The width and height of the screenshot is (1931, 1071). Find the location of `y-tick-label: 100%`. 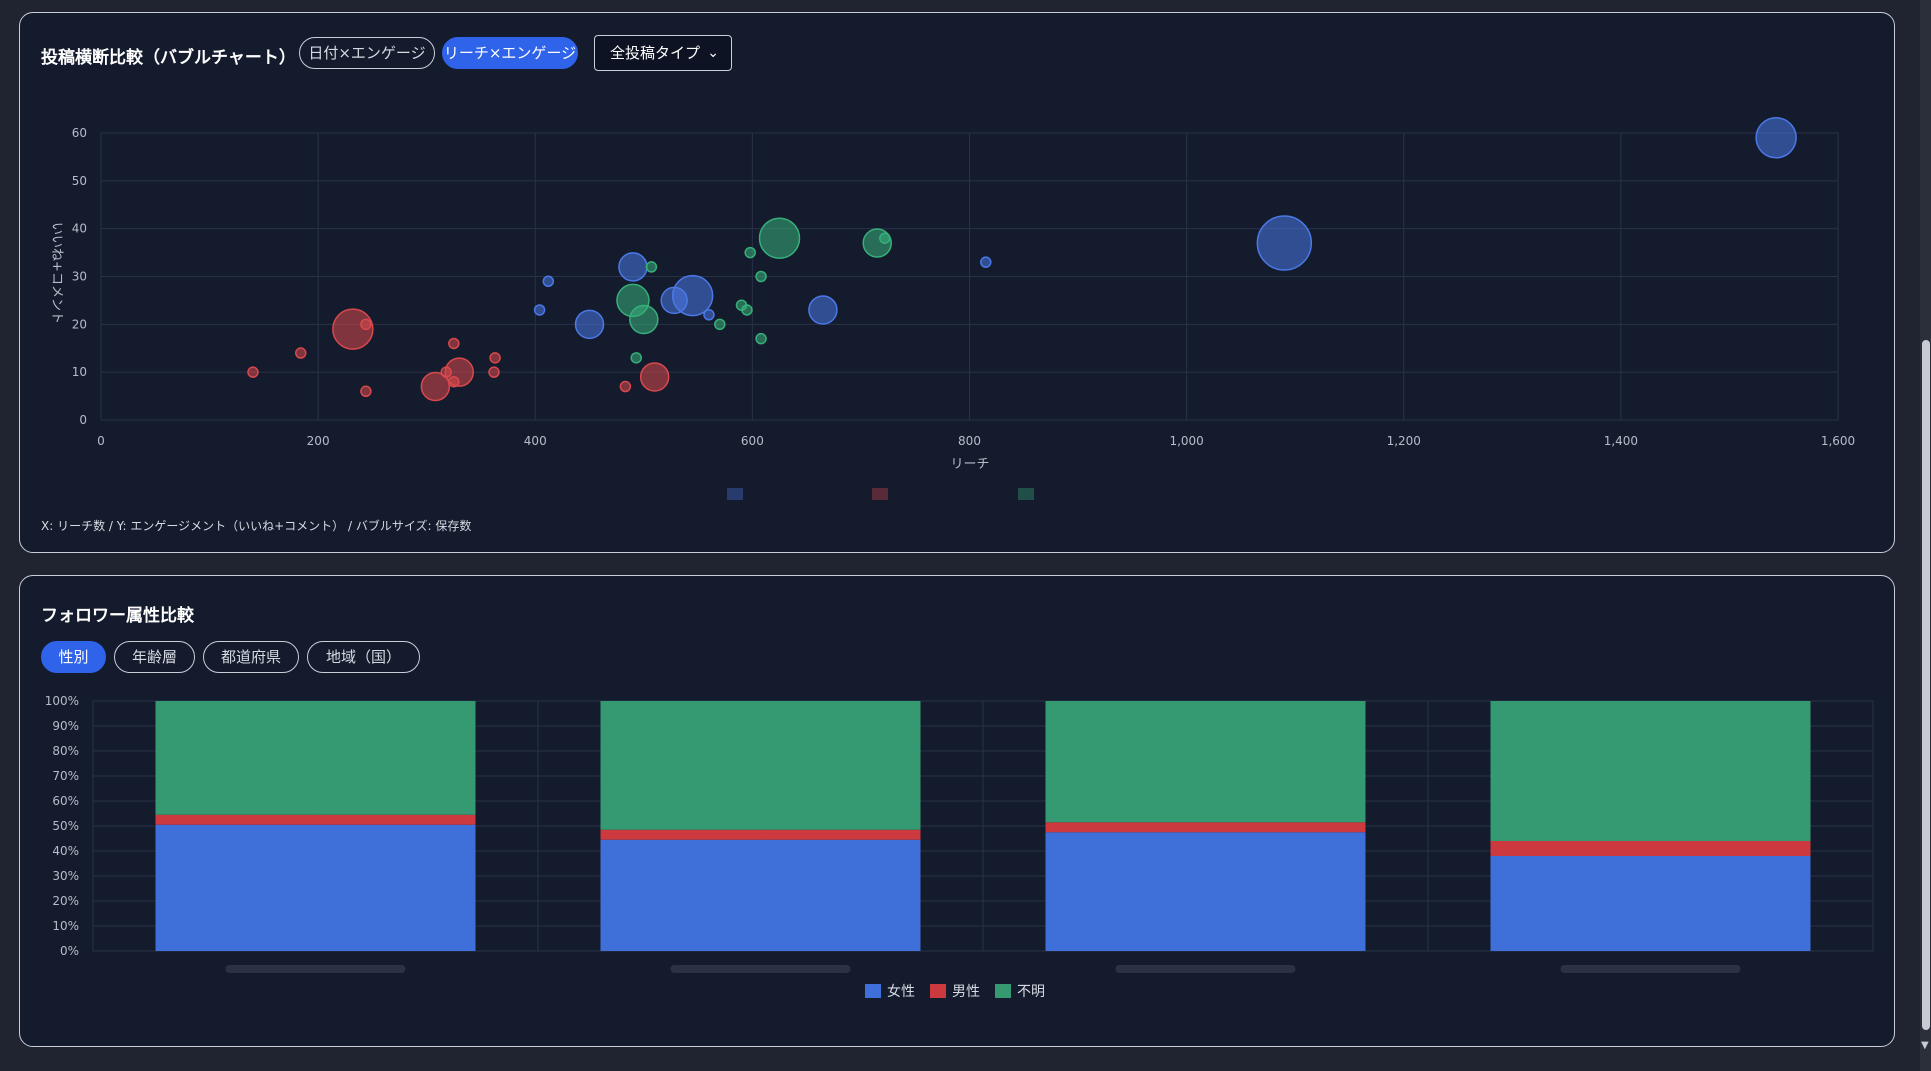

y-tick-label: 100% is located at coordinates (62, 701).